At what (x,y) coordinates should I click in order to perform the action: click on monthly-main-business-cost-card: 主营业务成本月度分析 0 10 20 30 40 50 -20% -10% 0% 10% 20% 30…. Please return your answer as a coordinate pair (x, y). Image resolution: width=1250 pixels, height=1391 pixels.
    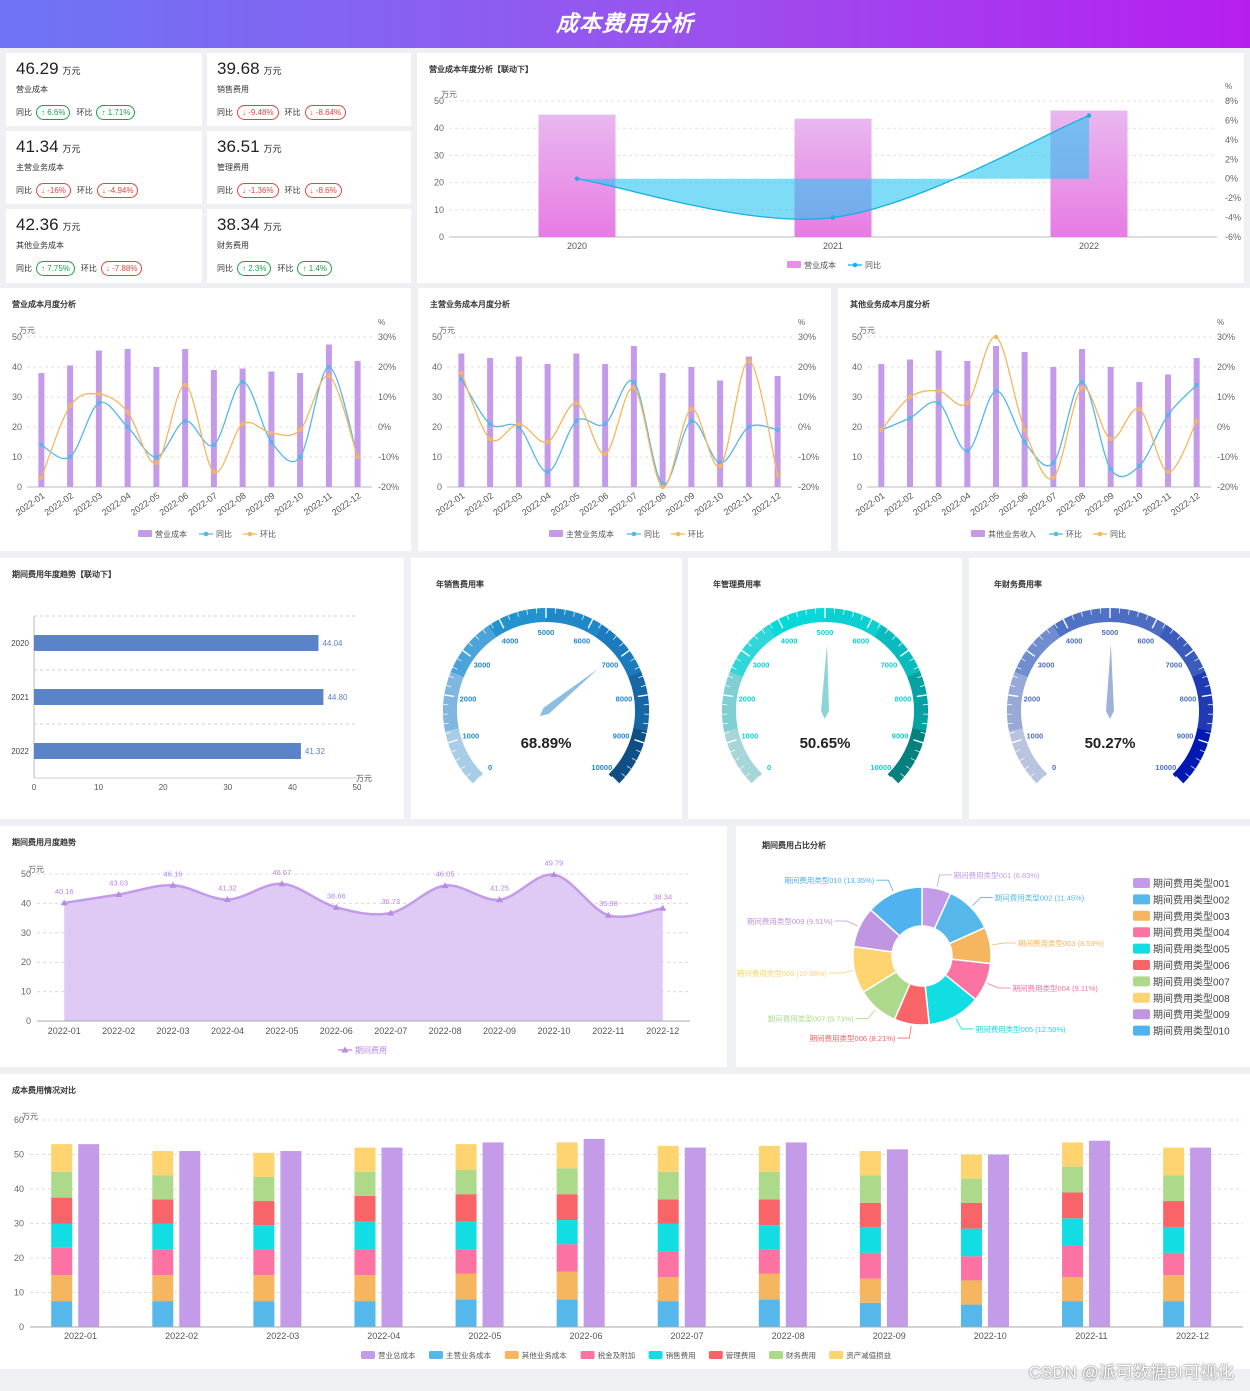
    Looking at the image, I should click on (624, 419).